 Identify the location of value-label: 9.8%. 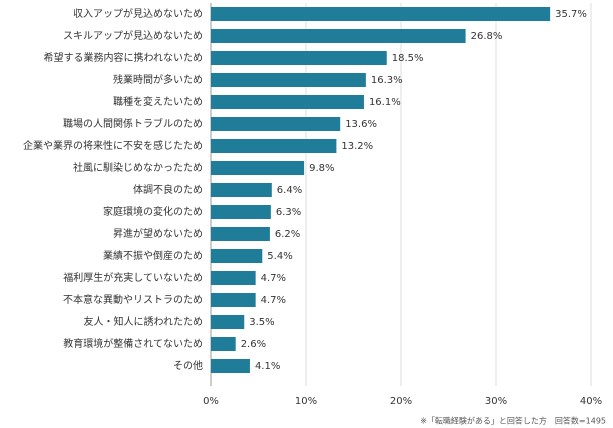
(321, 168).